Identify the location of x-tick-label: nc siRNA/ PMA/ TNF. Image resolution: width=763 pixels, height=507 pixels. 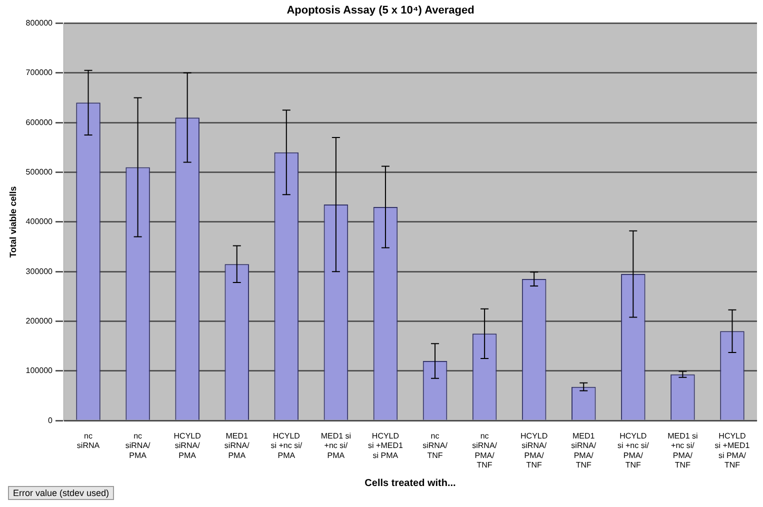
(485, 451).